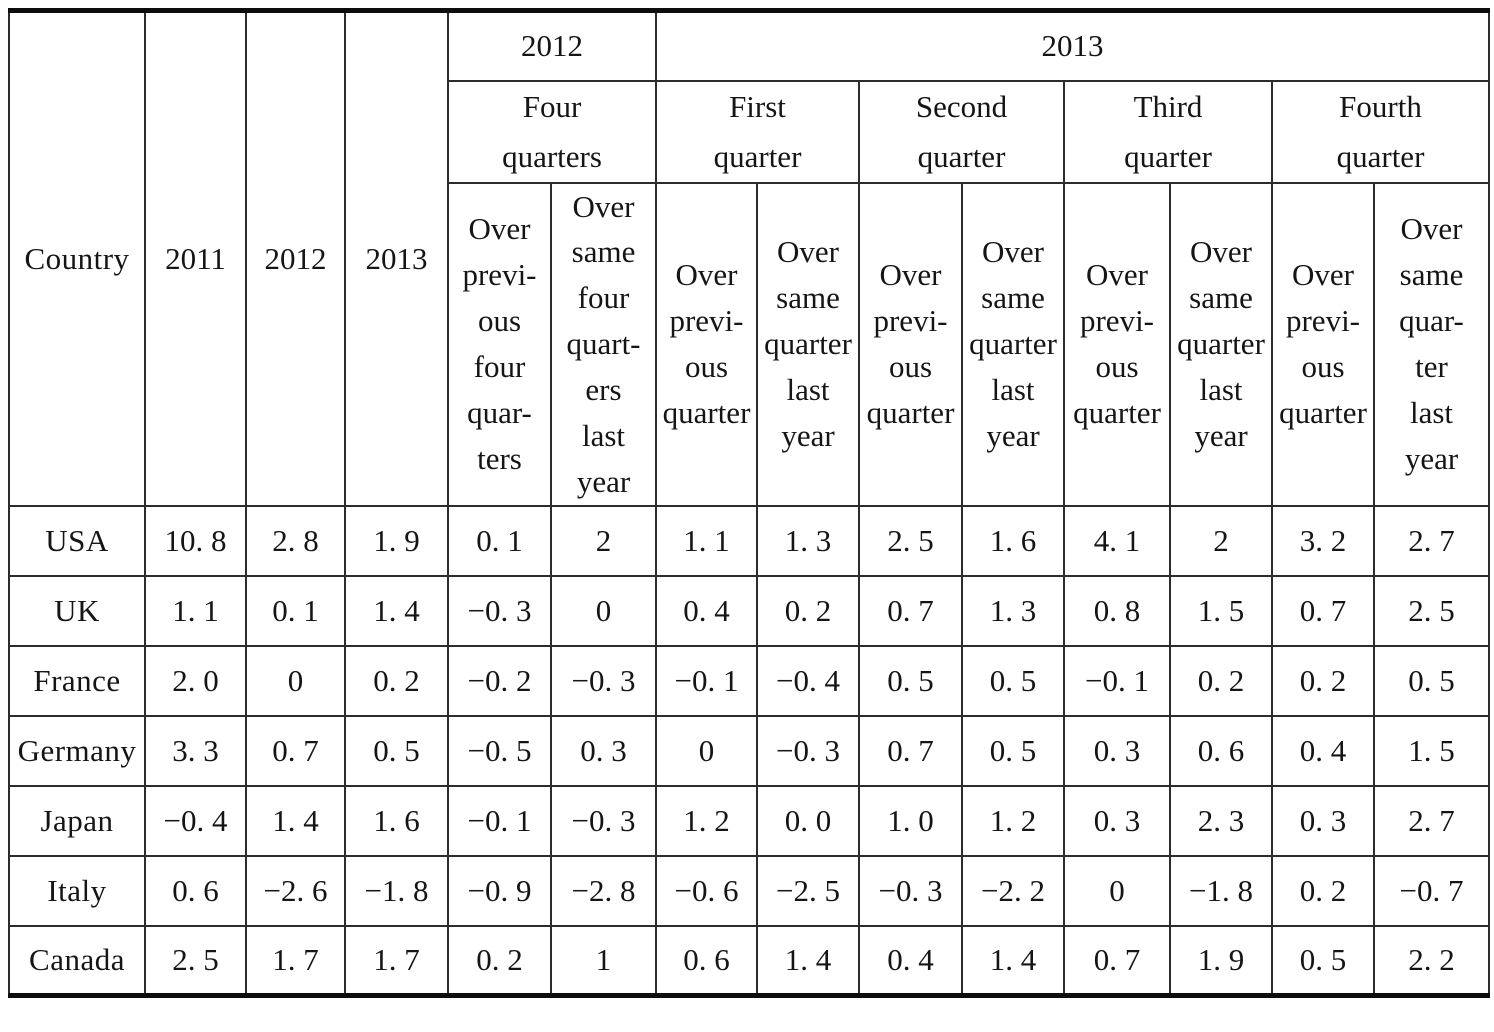 The image size is (1494, 1032). I want to click on sub-header-fq-over-same: Over same four quart- ers last year, so click(603, 344).